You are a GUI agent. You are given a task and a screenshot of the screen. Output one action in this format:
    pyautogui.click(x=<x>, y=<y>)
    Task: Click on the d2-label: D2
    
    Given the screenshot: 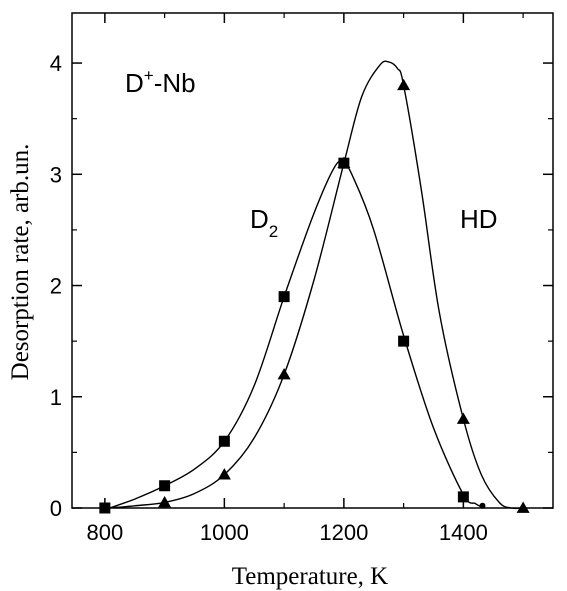 What is the action you would take?
    pyautogui.click(x=264, y=222)
    